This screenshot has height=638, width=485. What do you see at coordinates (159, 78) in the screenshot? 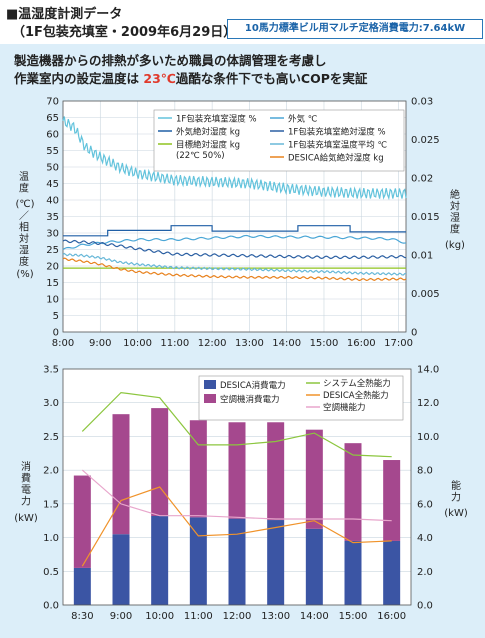
I see `heading-set-temperature: 23℃` at bounding box center [159, 78].